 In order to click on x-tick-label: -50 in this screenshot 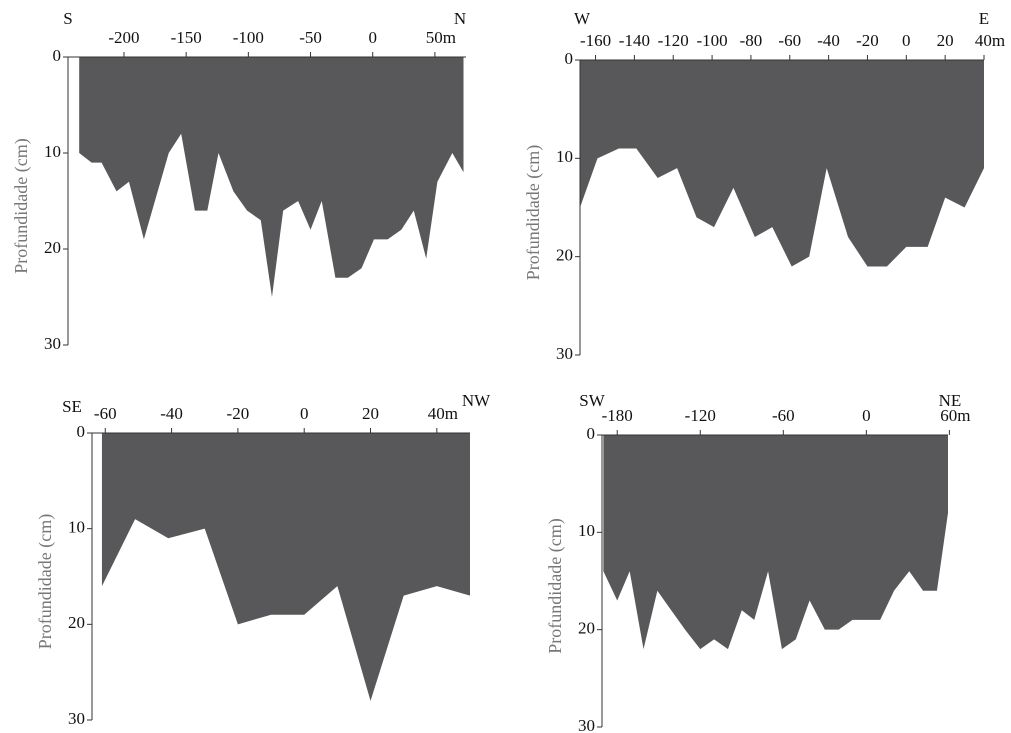, I will do `click(310, 37)`.